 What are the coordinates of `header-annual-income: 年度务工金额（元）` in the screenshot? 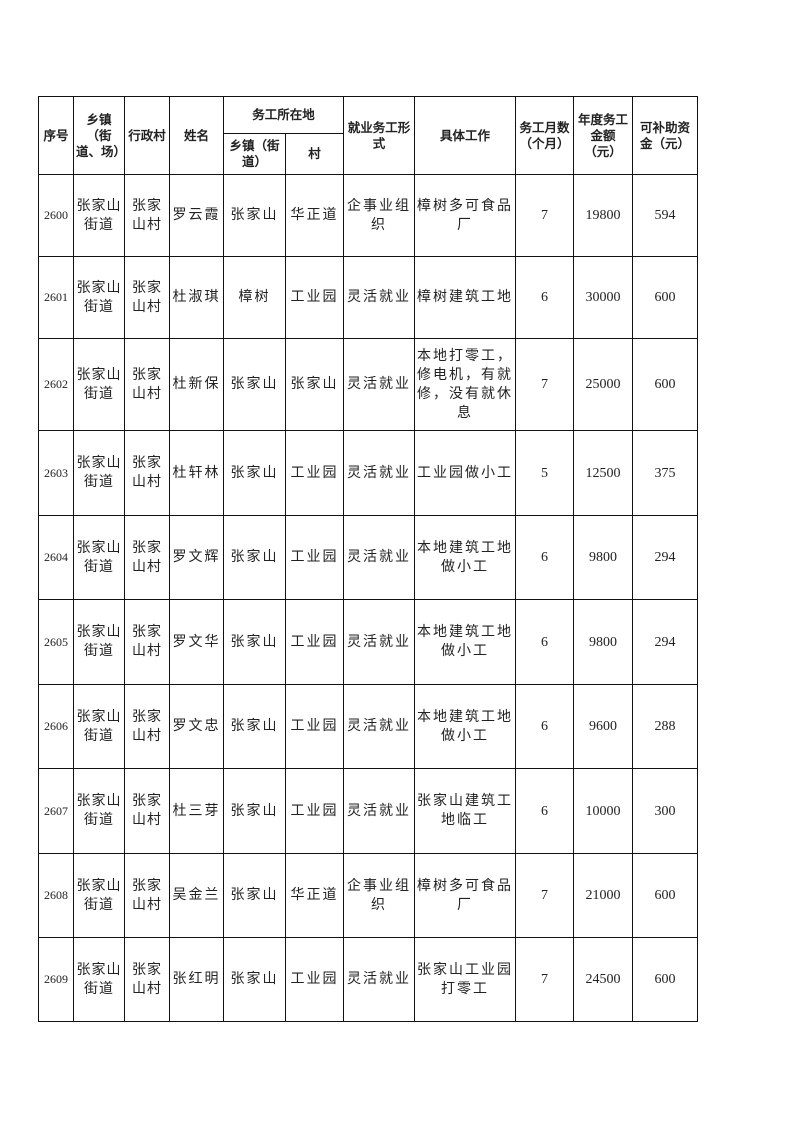 It's located at (603, 135).